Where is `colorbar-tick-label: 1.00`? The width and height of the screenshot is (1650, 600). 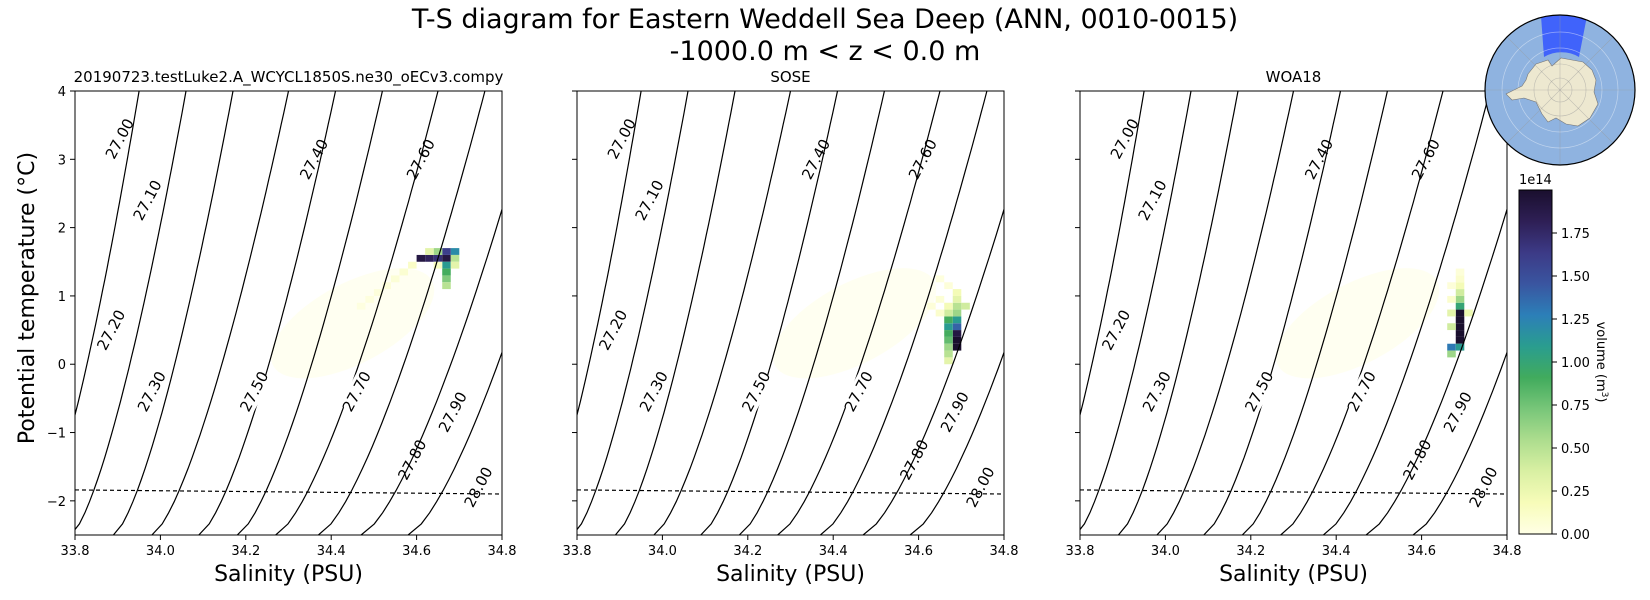 colorbar-tick-label: 1.00 is located at coordinates (1575, 363).